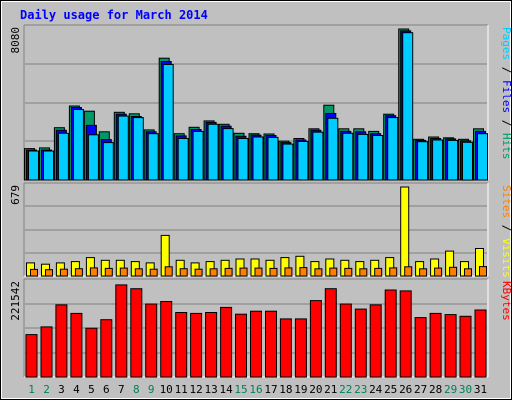  What do you see at coordinates (76, 389) in the screenshot?
I see `x-tick-label: 4` at bounding box center [76, 389].